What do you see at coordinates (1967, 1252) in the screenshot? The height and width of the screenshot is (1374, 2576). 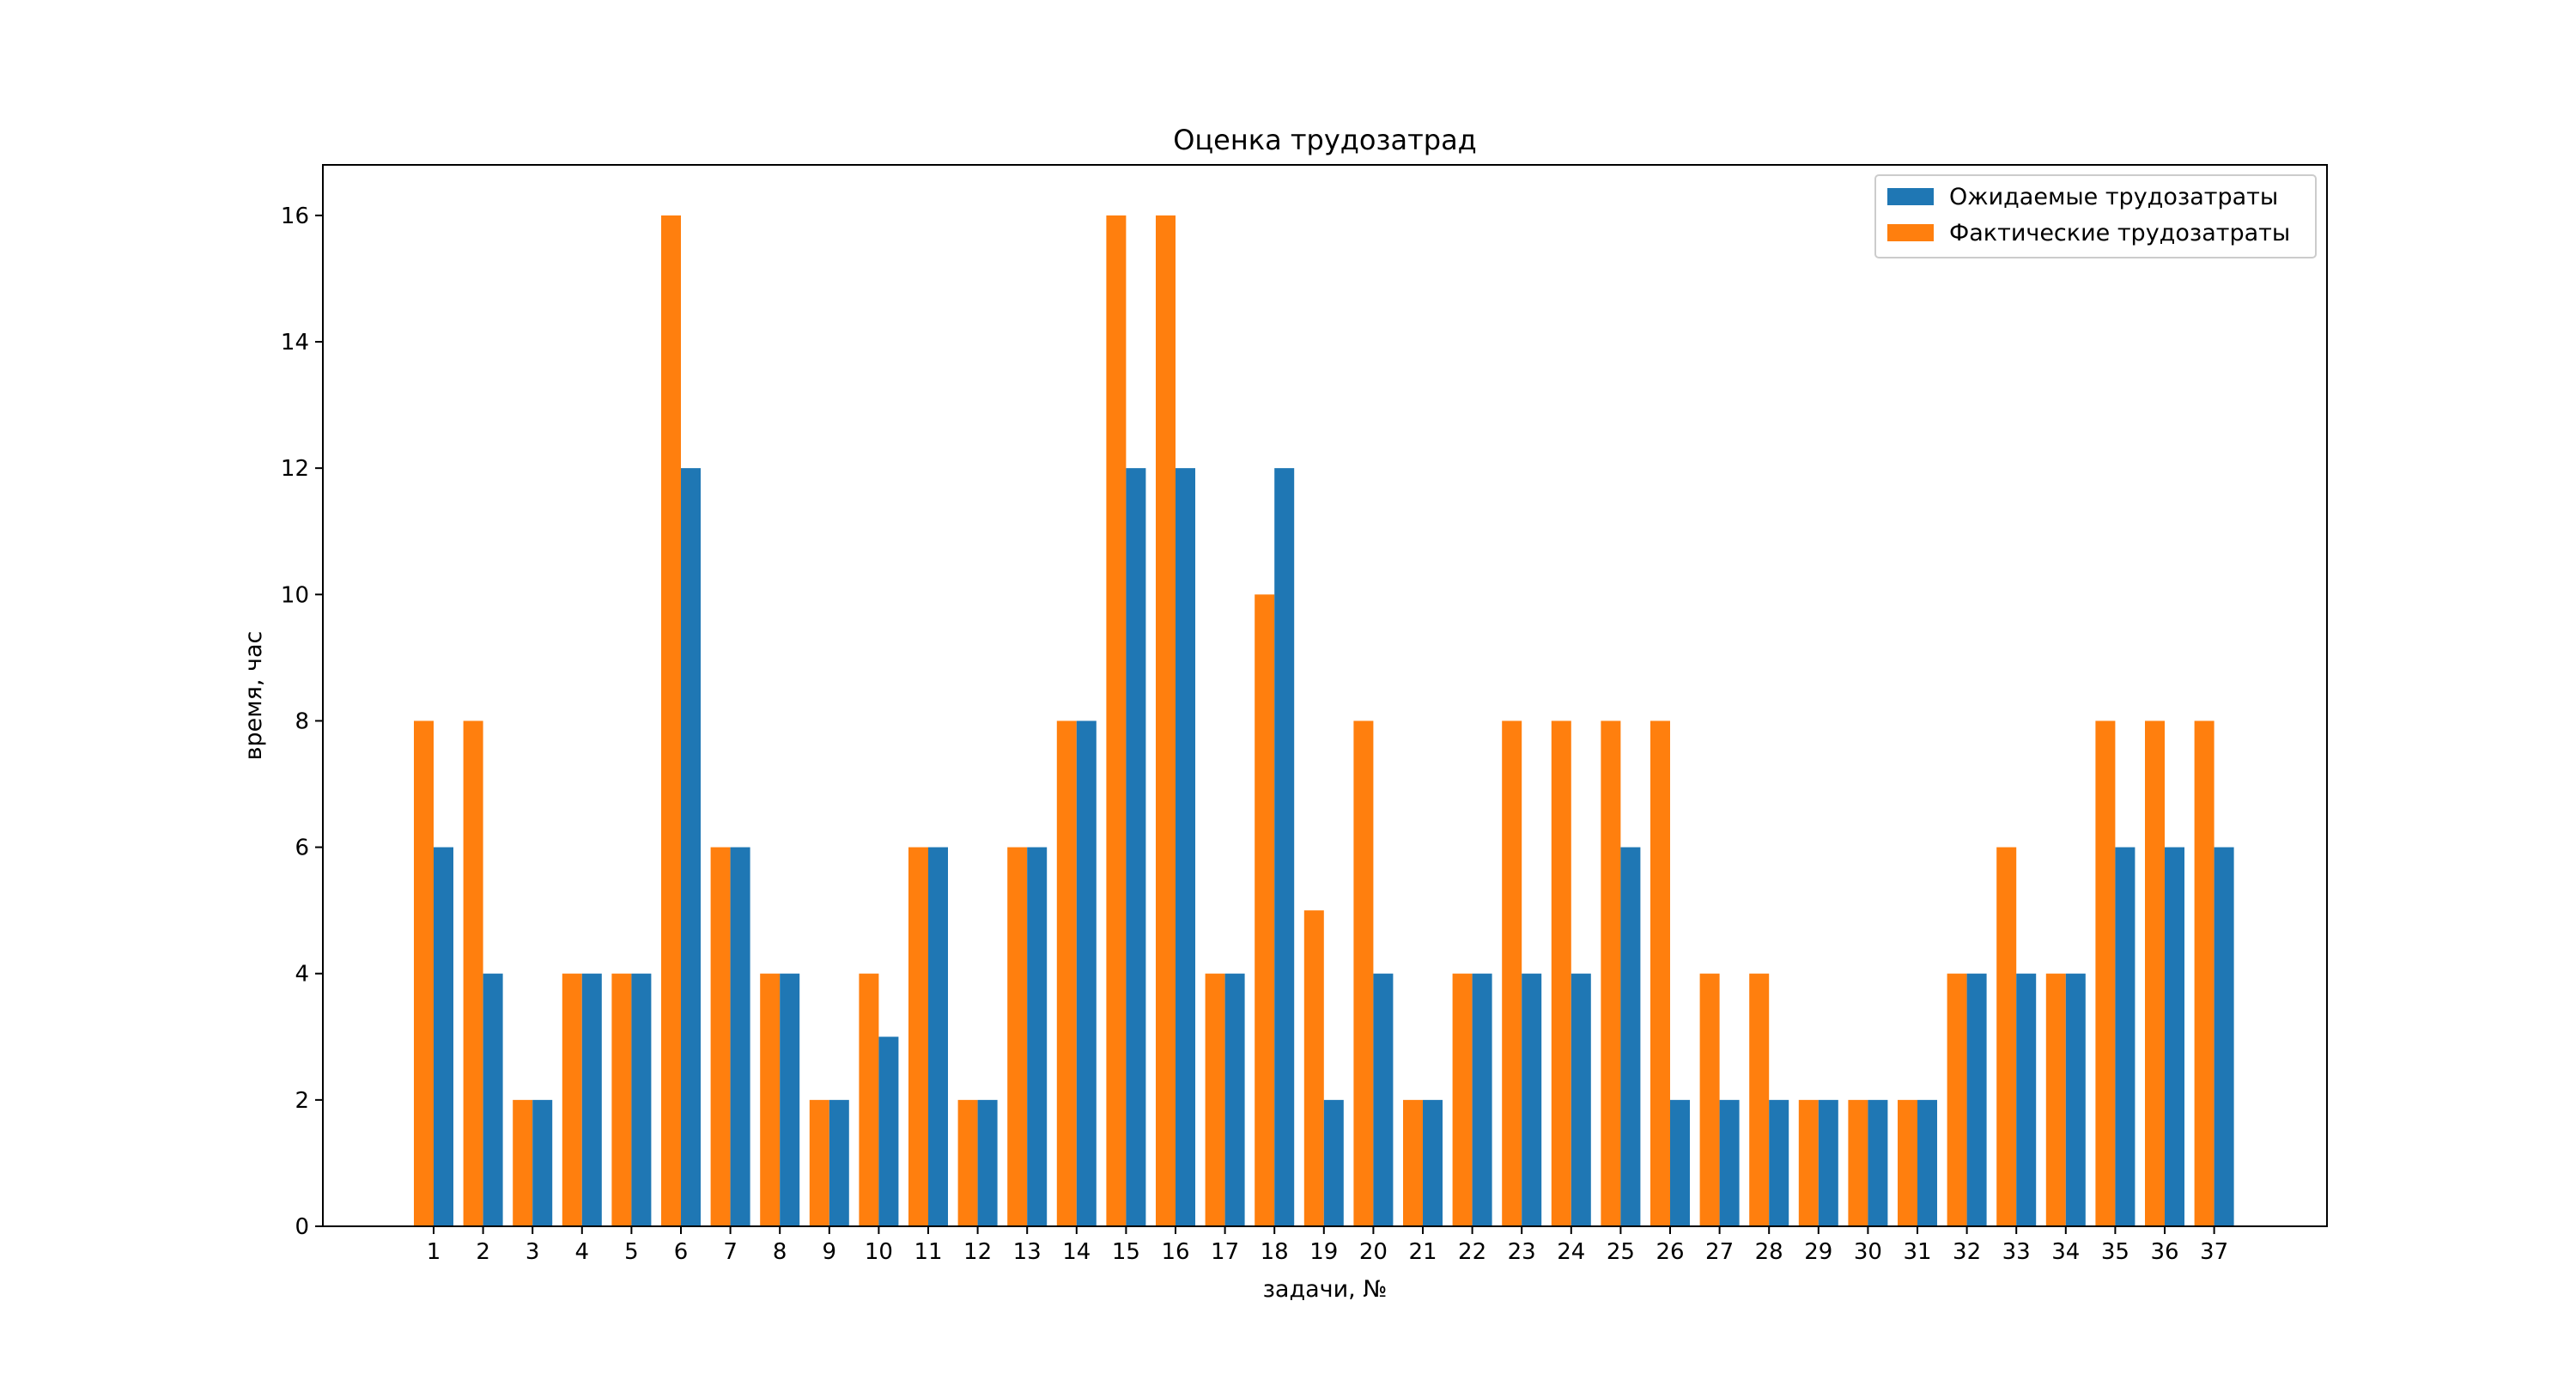 I see `x-tick-label: 32` at bounding box center [1967, 1252].